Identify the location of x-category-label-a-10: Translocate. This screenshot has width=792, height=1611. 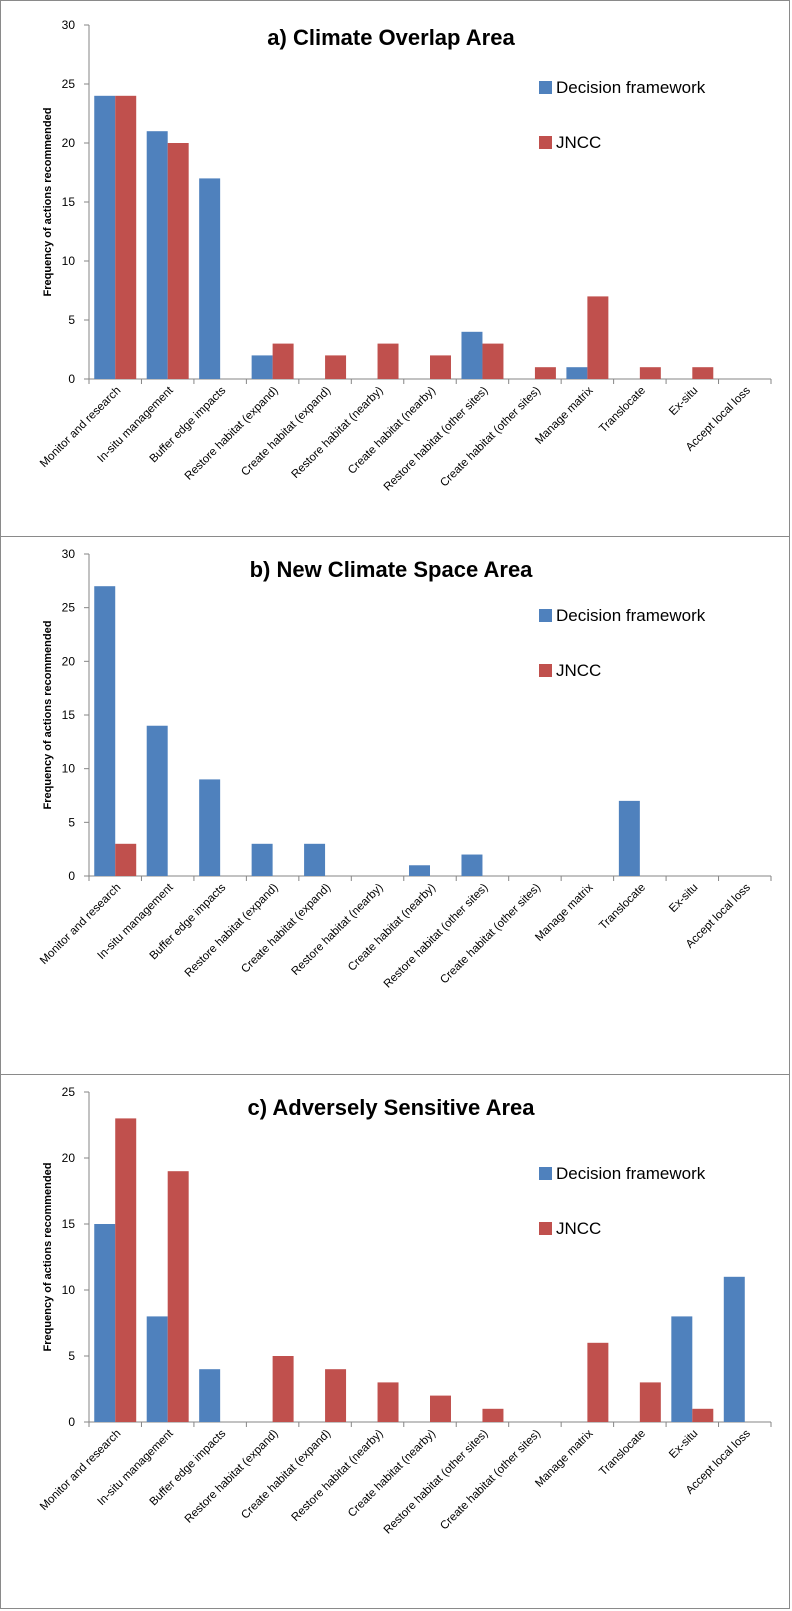
(622, 410).